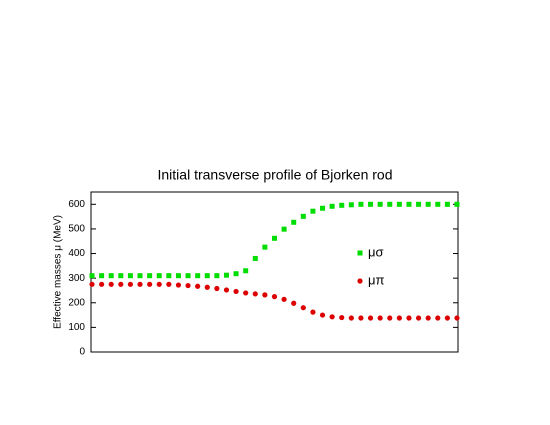 The width and height of the screenshot is (550, 425). Describe the element at coordinates (76, 229) in the screenshot. I see `y-tick-label: 500` at that location.